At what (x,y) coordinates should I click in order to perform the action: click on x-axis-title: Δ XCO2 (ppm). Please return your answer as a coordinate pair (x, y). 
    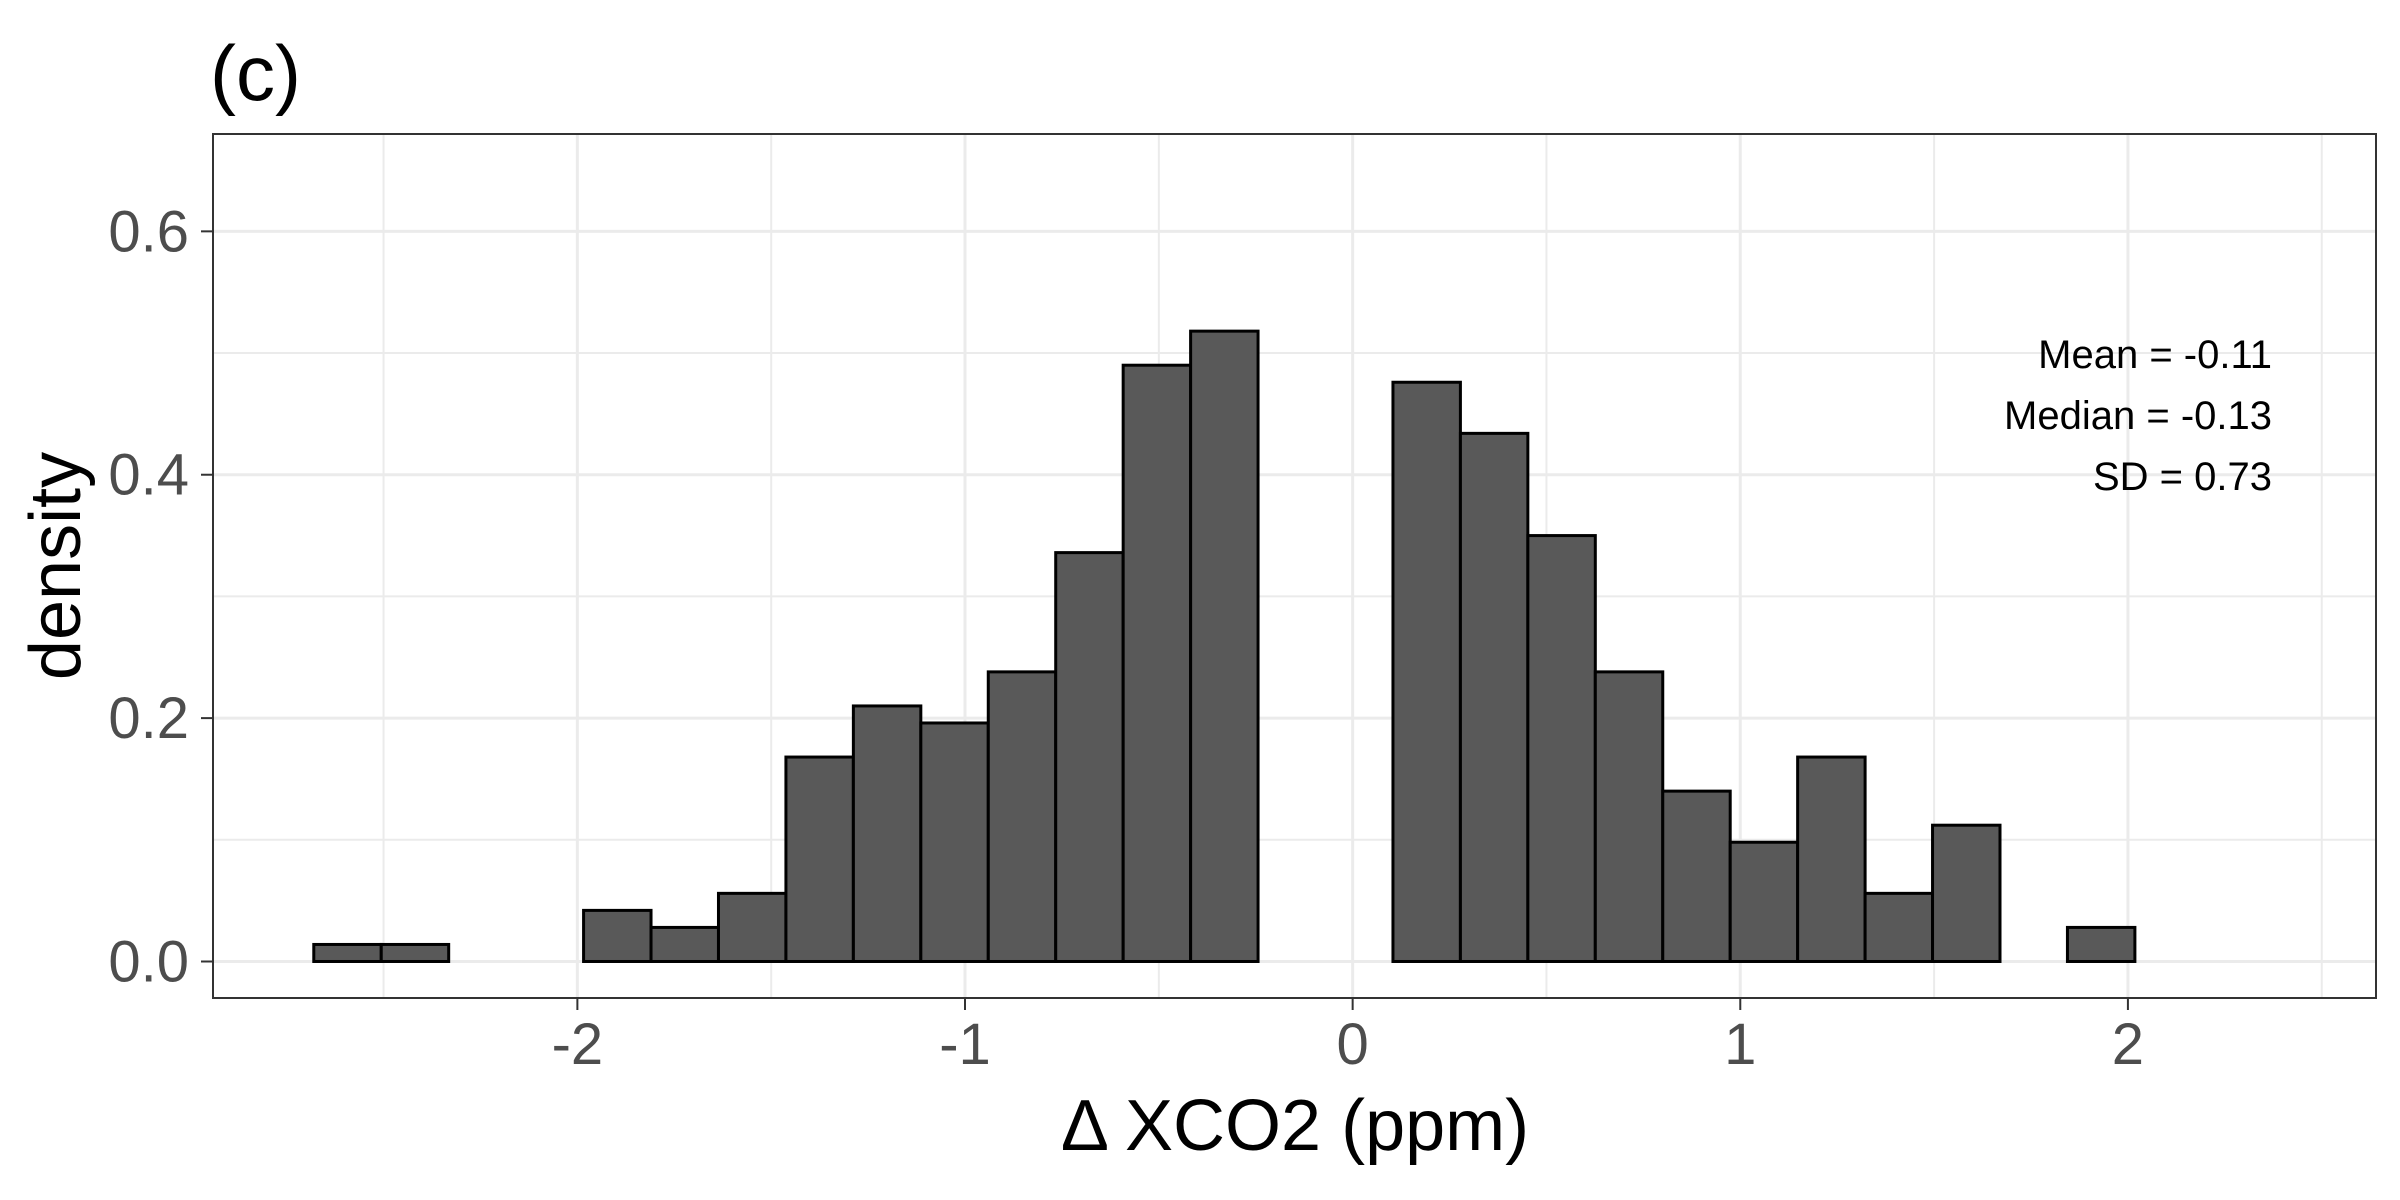
    Looking at the image, I should click on (1295, 1126).